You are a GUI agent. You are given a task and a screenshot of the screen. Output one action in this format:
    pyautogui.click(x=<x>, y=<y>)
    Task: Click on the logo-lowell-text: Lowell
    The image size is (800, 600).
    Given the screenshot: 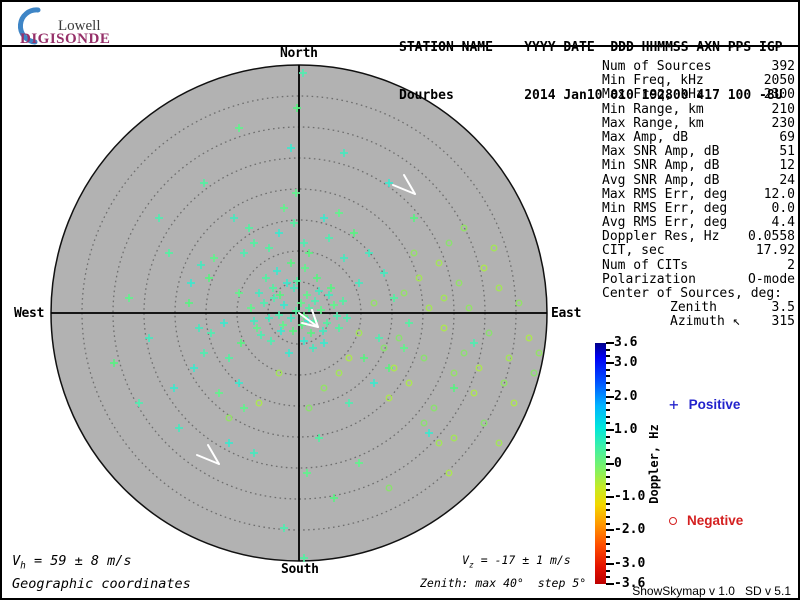 What is the action you would take?
    pyautogui.click(x=79, y=26)
    